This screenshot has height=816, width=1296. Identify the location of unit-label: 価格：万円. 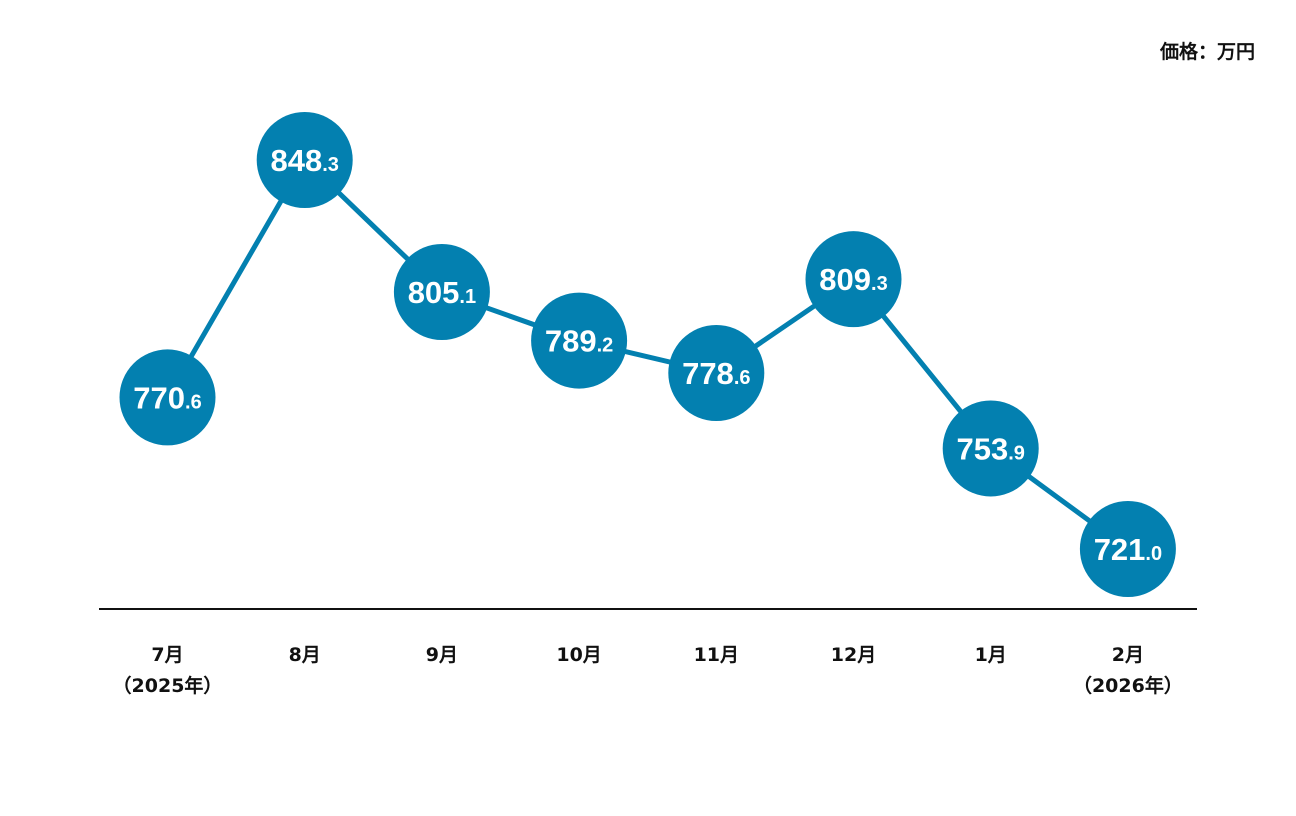
(1207, 51).